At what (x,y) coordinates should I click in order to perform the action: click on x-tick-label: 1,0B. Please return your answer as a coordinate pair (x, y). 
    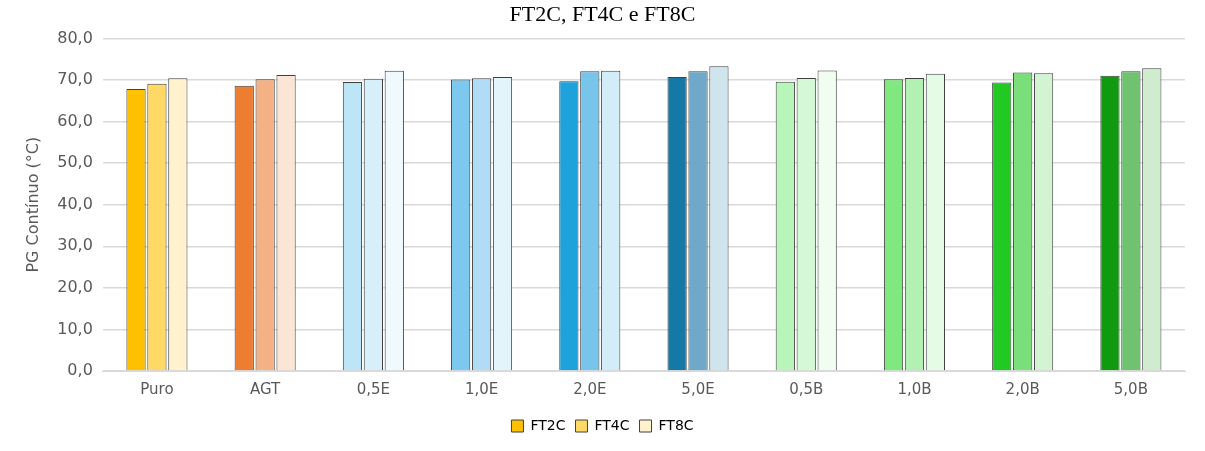
    Looking at the image, I should click on (914, 388).